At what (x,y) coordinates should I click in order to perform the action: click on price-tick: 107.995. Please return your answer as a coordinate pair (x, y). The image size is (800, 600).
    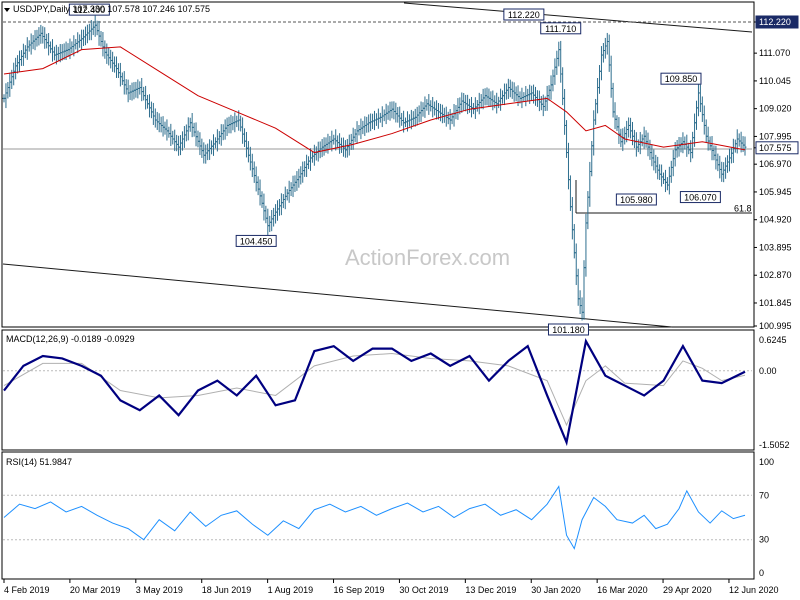
    Looking at the image, I should click on (773, 136).